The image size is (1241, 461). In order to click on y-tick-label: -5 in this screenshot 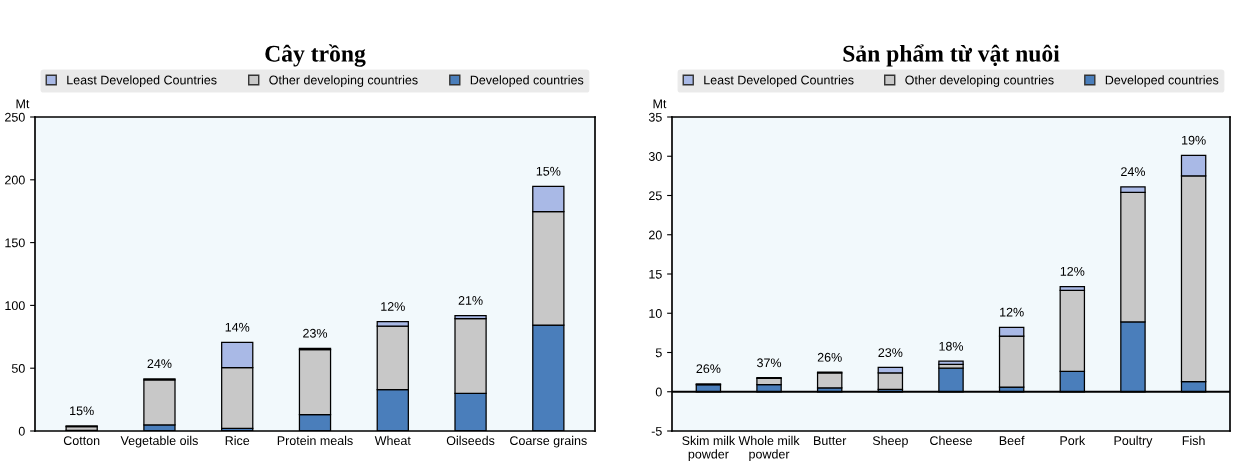, I will do `click(656, 431)`.